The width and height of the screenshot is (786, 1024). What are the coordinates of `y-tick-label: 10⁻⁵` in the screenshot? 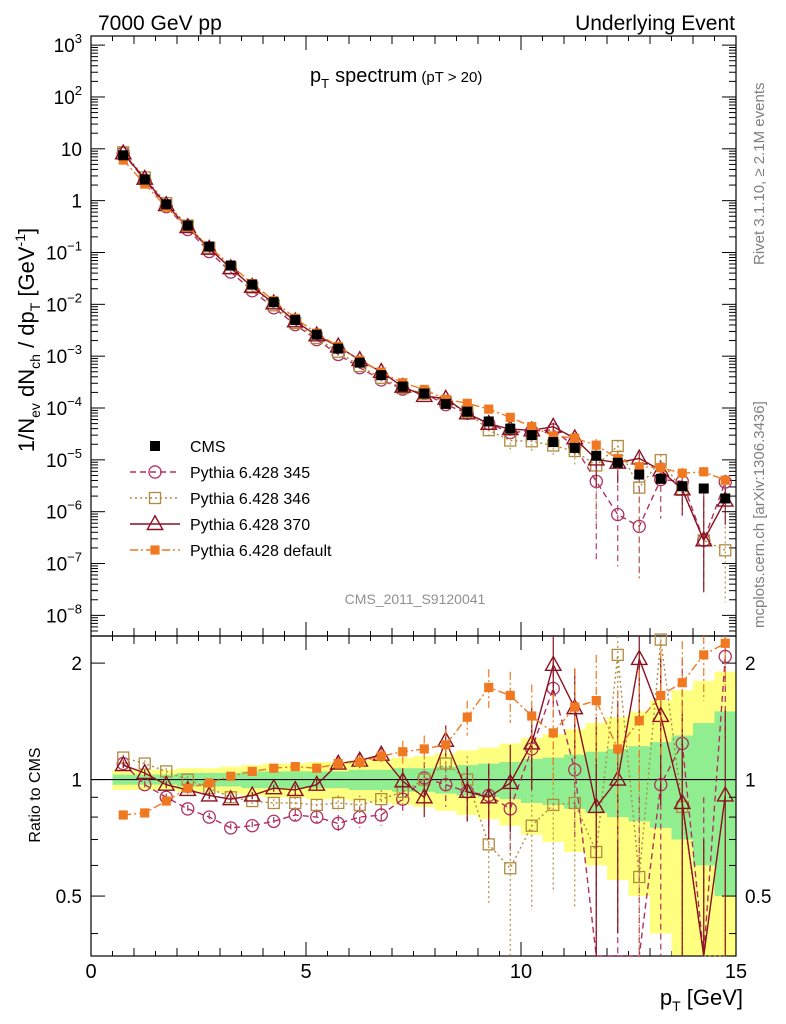 It's located at (64, 459).